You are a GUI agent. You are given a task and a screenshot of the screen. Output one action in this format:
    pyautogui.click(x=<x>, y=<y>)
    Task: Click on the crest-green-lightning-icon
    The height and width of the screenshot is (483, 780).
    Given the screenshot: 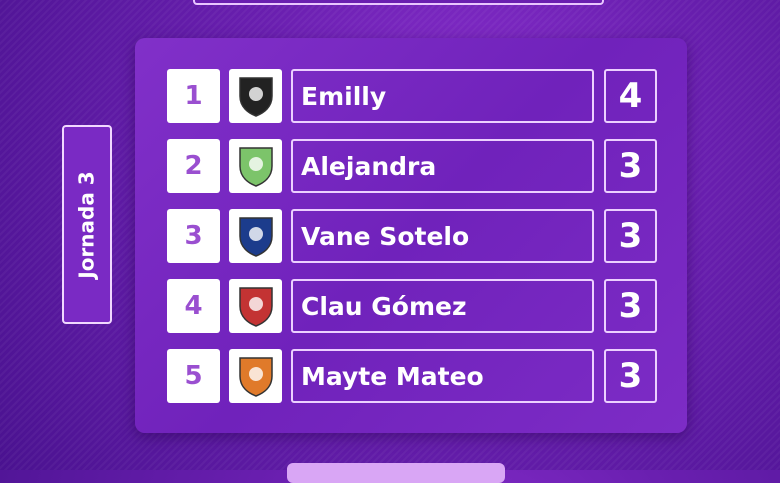 What is the action you would take?
    pyautogui.click(x=255, y=166)
    